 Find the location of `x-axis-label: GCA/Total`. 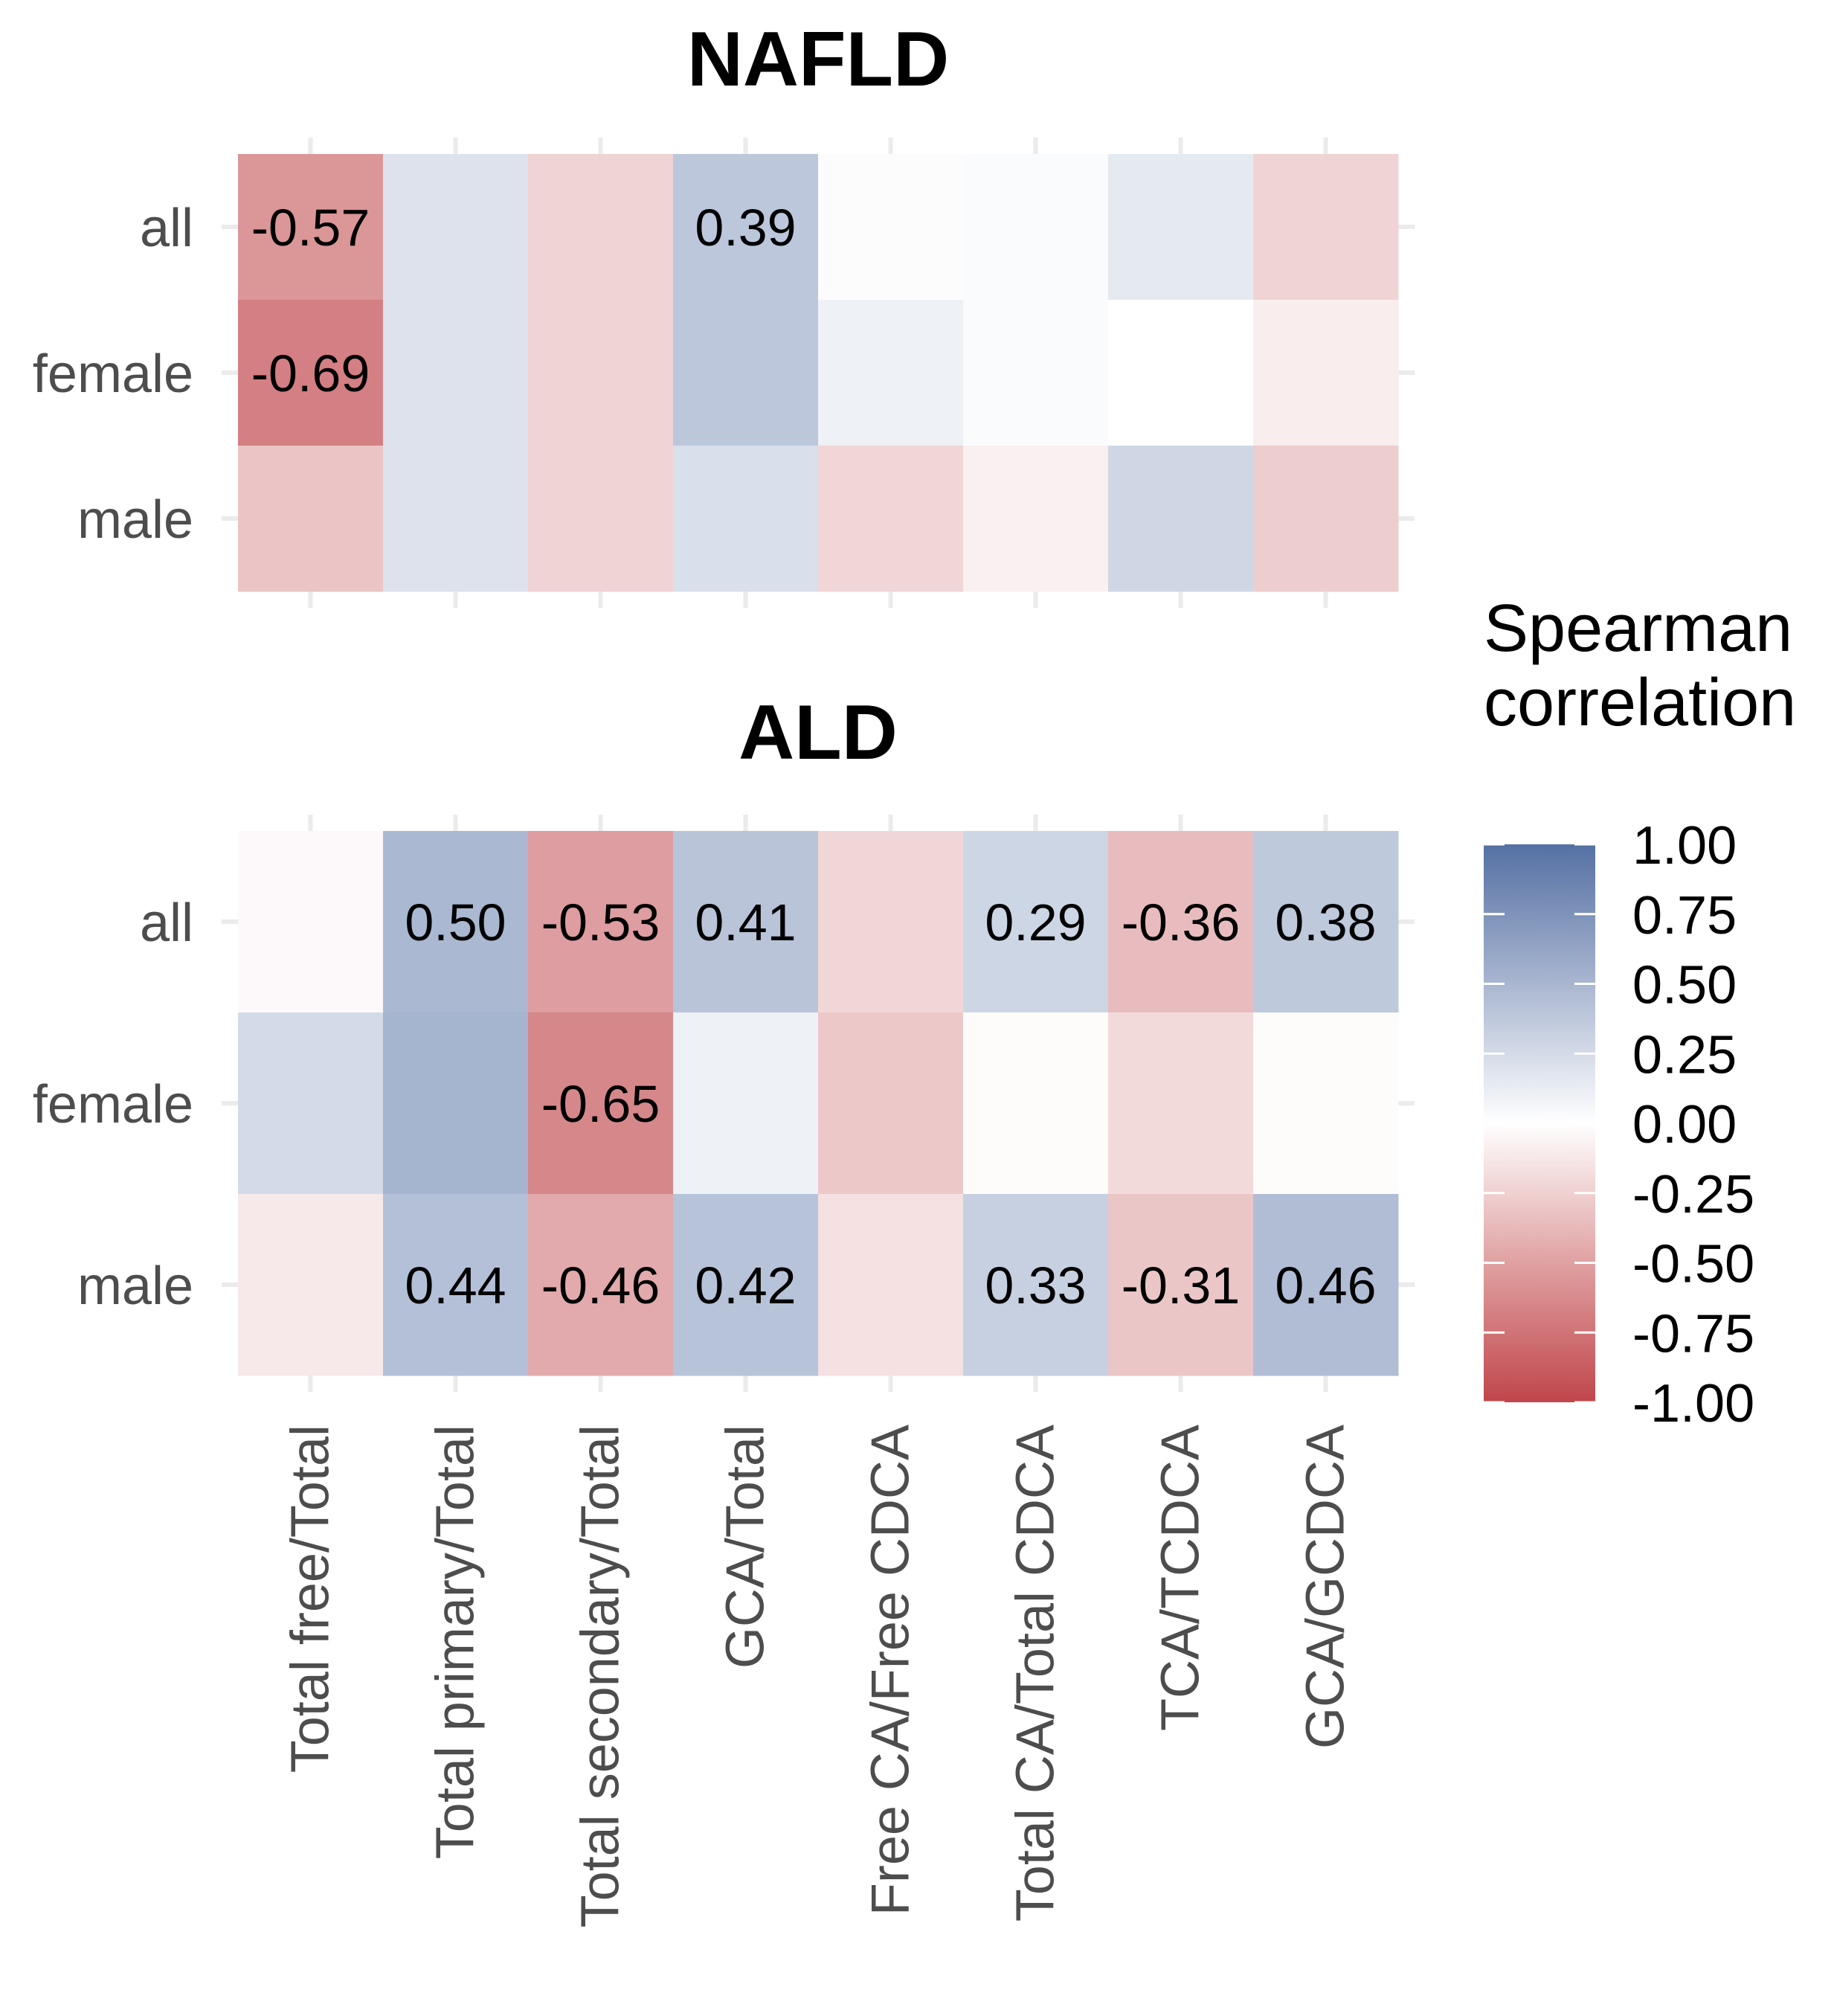

x-axis-label: GCA/Total is located at coordinates (746, 1547).